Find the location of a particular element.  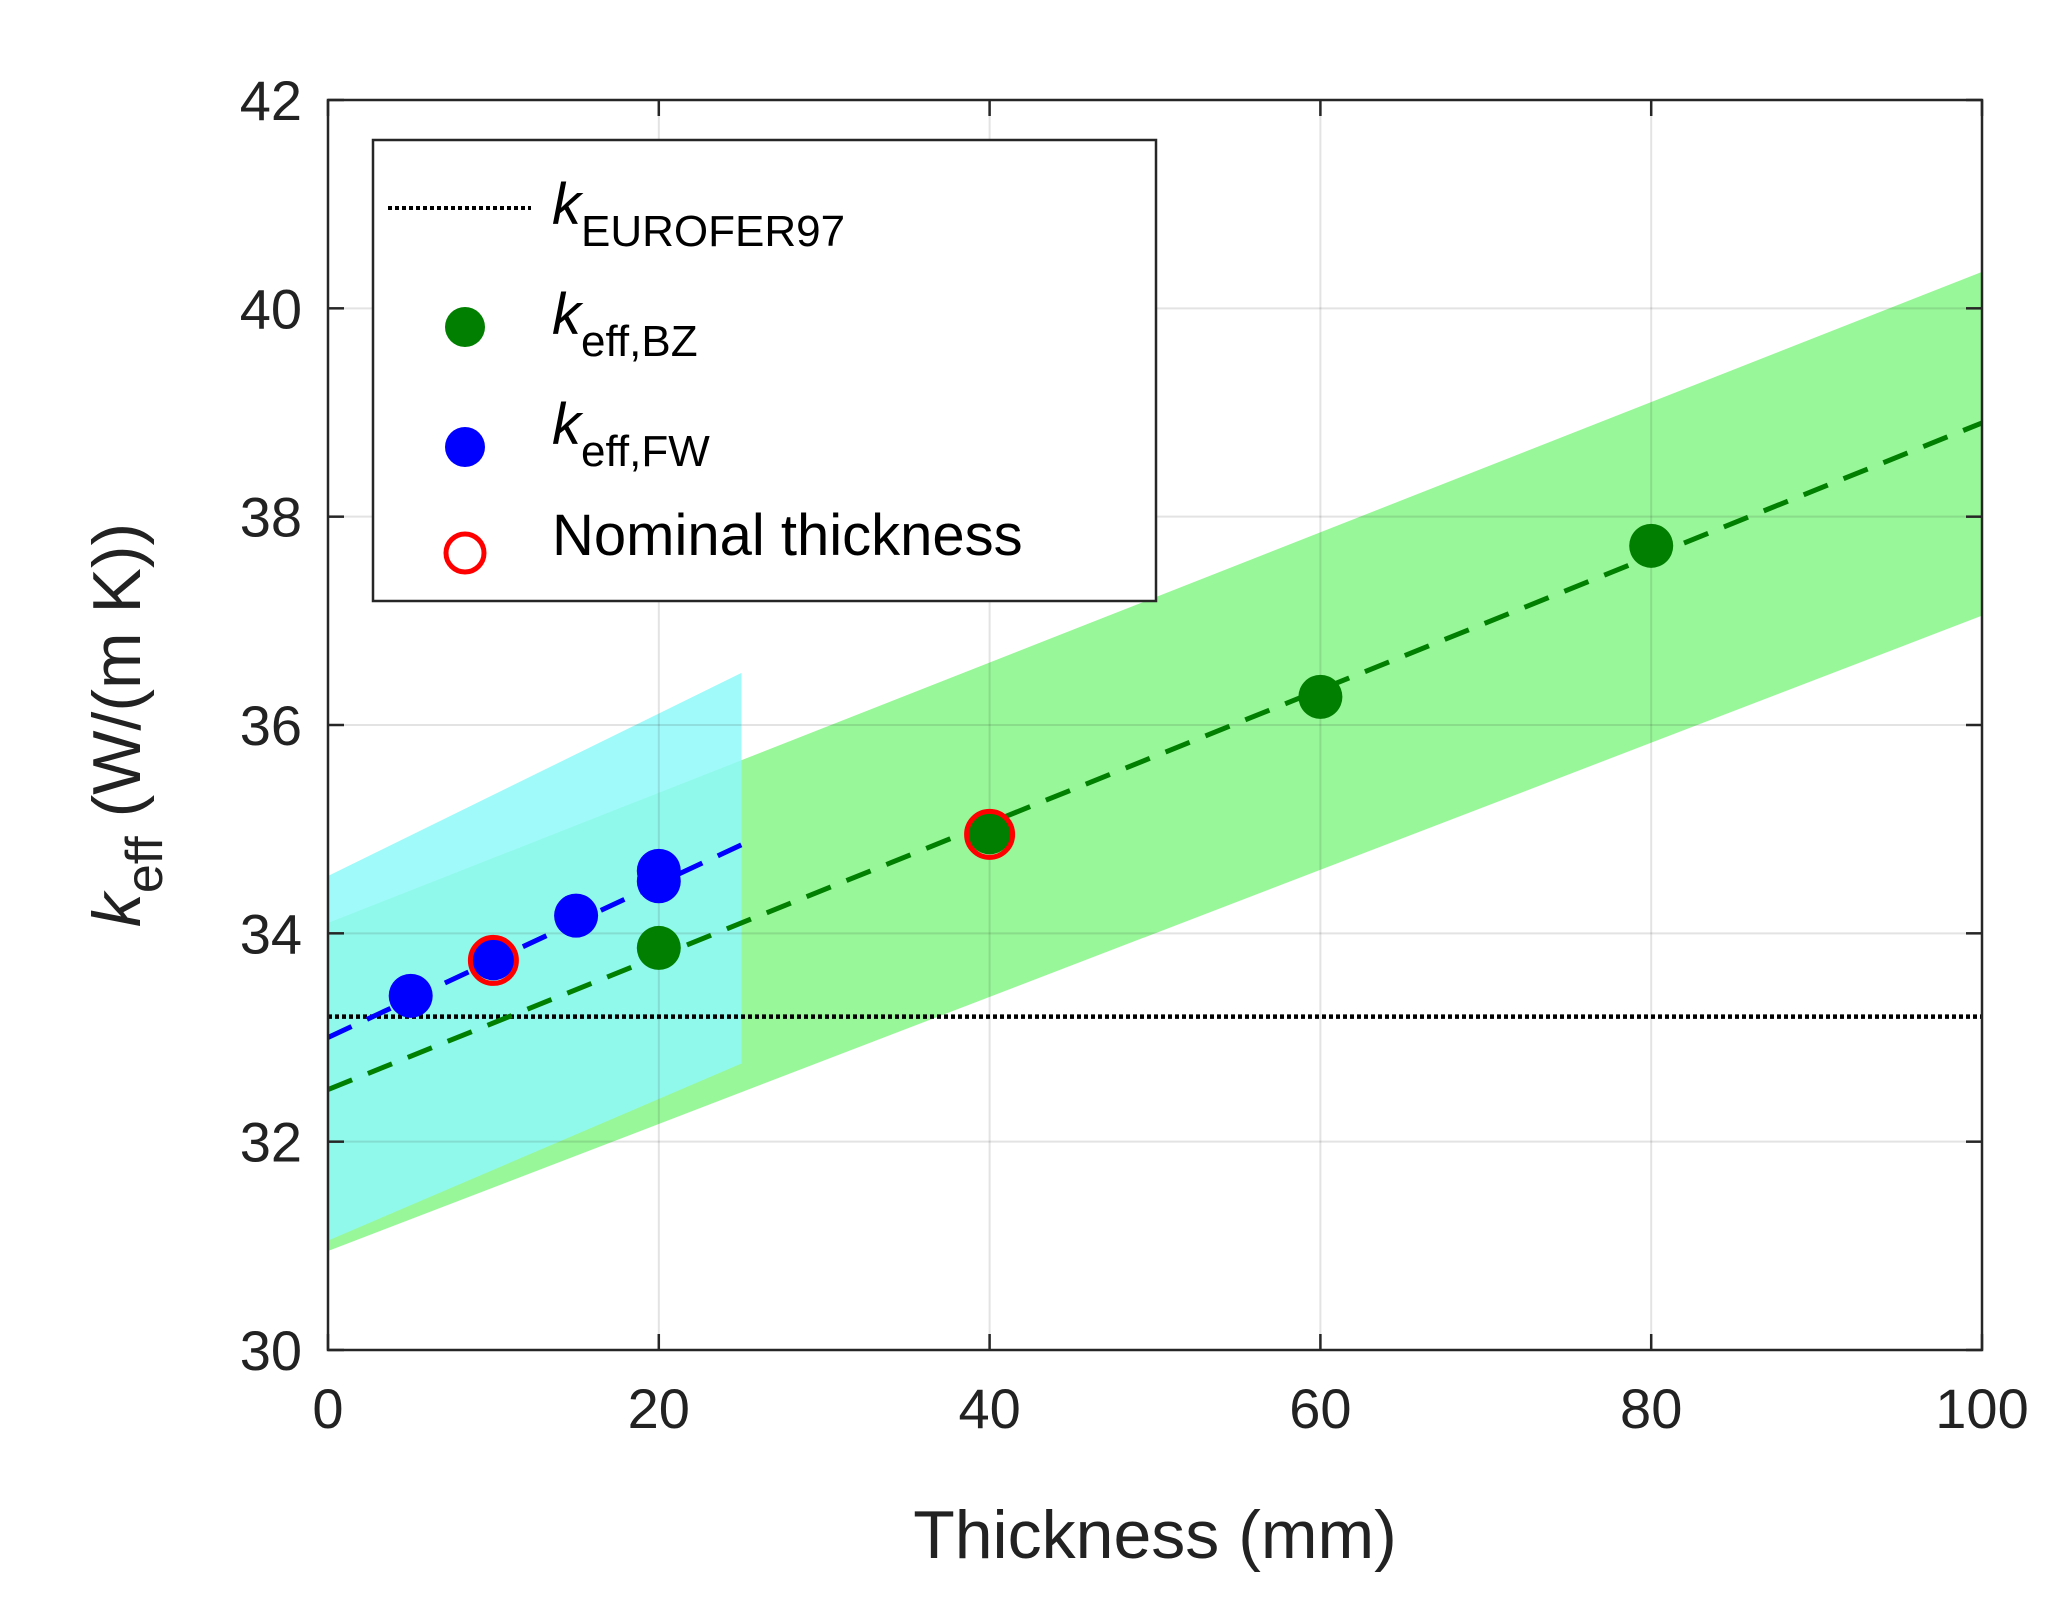

fit-line-fw is located at coordinates (534, 941).